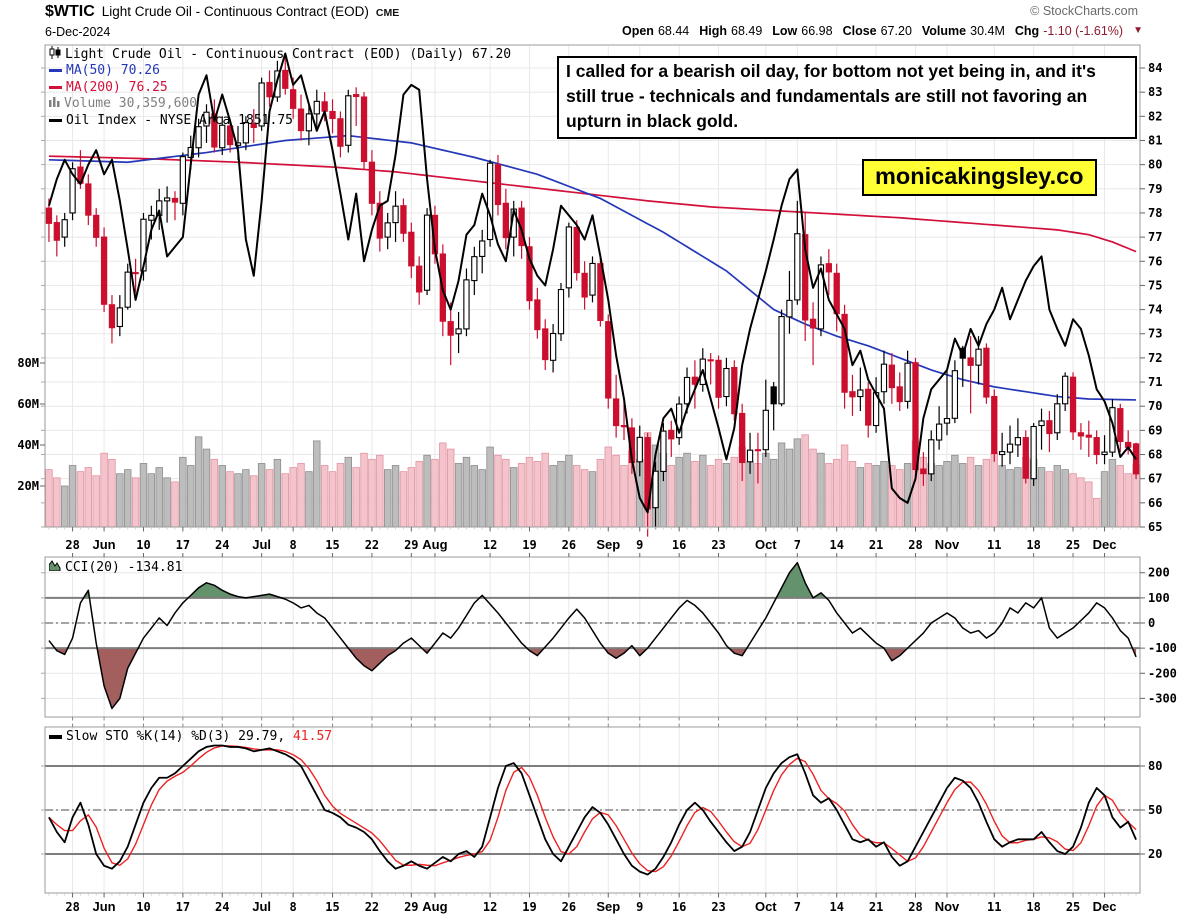  What do you see at coordinates (222, 545) in the screenshot?
I see `axis-label: 24` at bounding box center [222, 545].